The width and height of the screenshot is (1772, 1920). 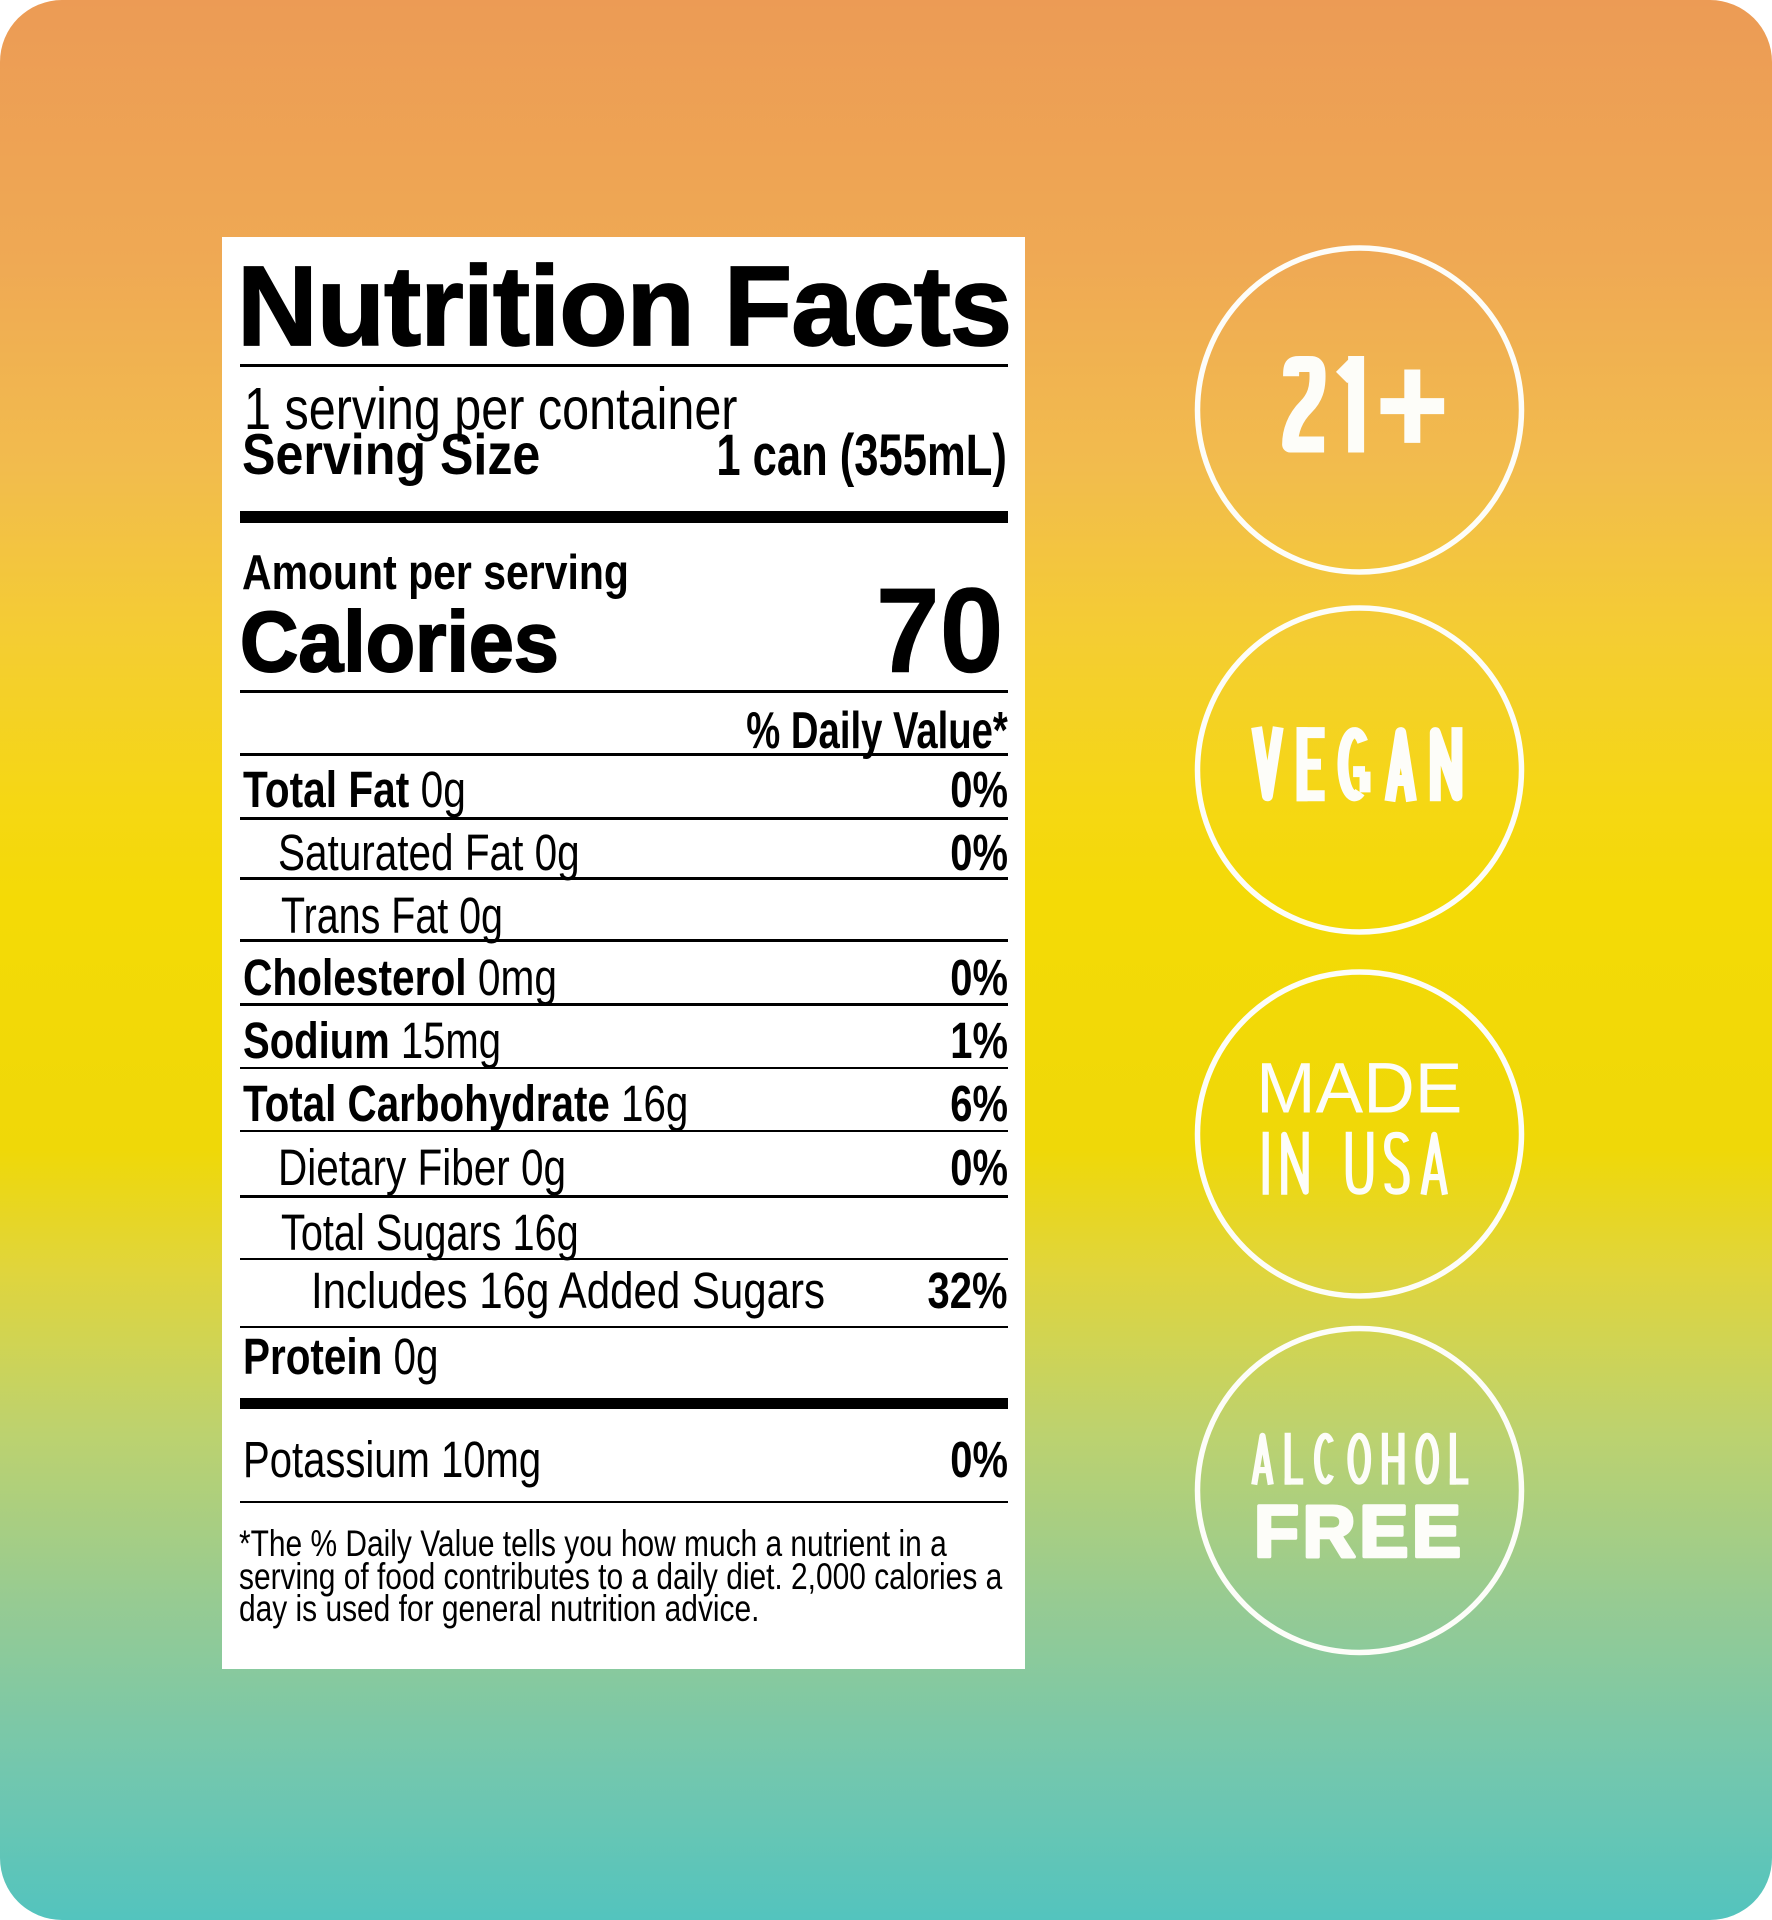 What do you see at coordinates (1359, 1089) in the screenshot?
I see `svg-text: MADE` at bounding box center [1359, 1089].